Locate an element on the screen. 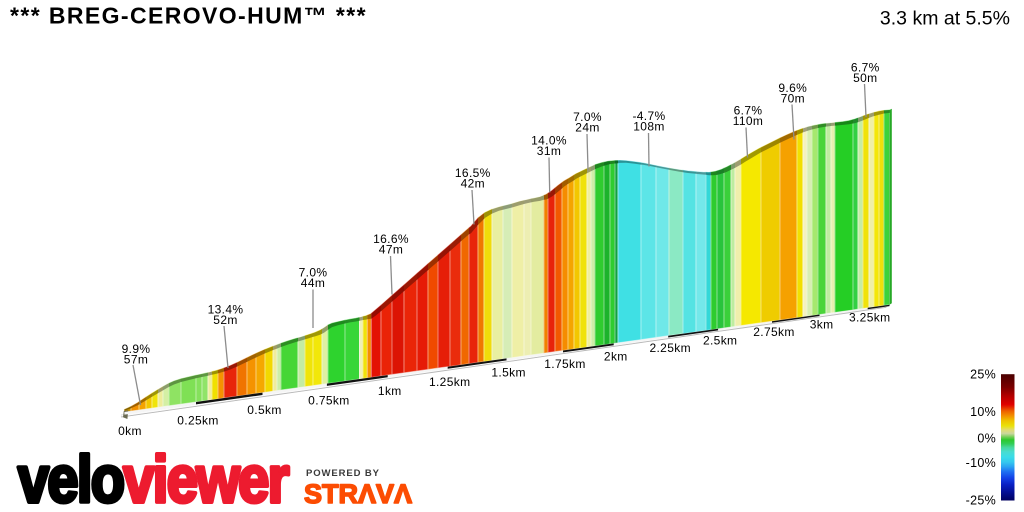  svg-text: 47m is located at coordinates (391, 249).